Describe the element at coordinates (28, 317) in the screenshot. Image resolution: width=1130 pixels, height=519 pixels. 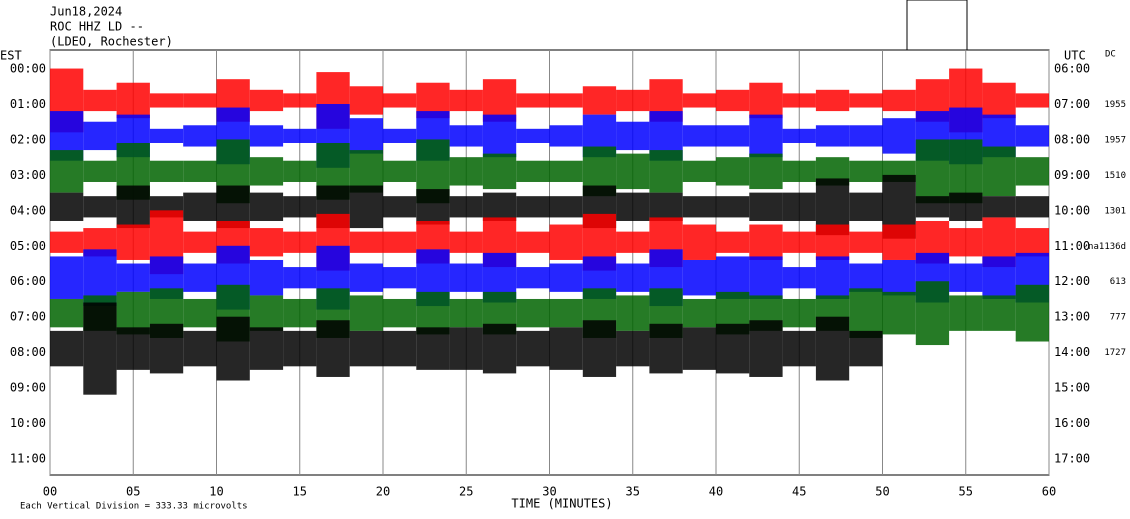
I see `left-row-label: 07:00` at that location.